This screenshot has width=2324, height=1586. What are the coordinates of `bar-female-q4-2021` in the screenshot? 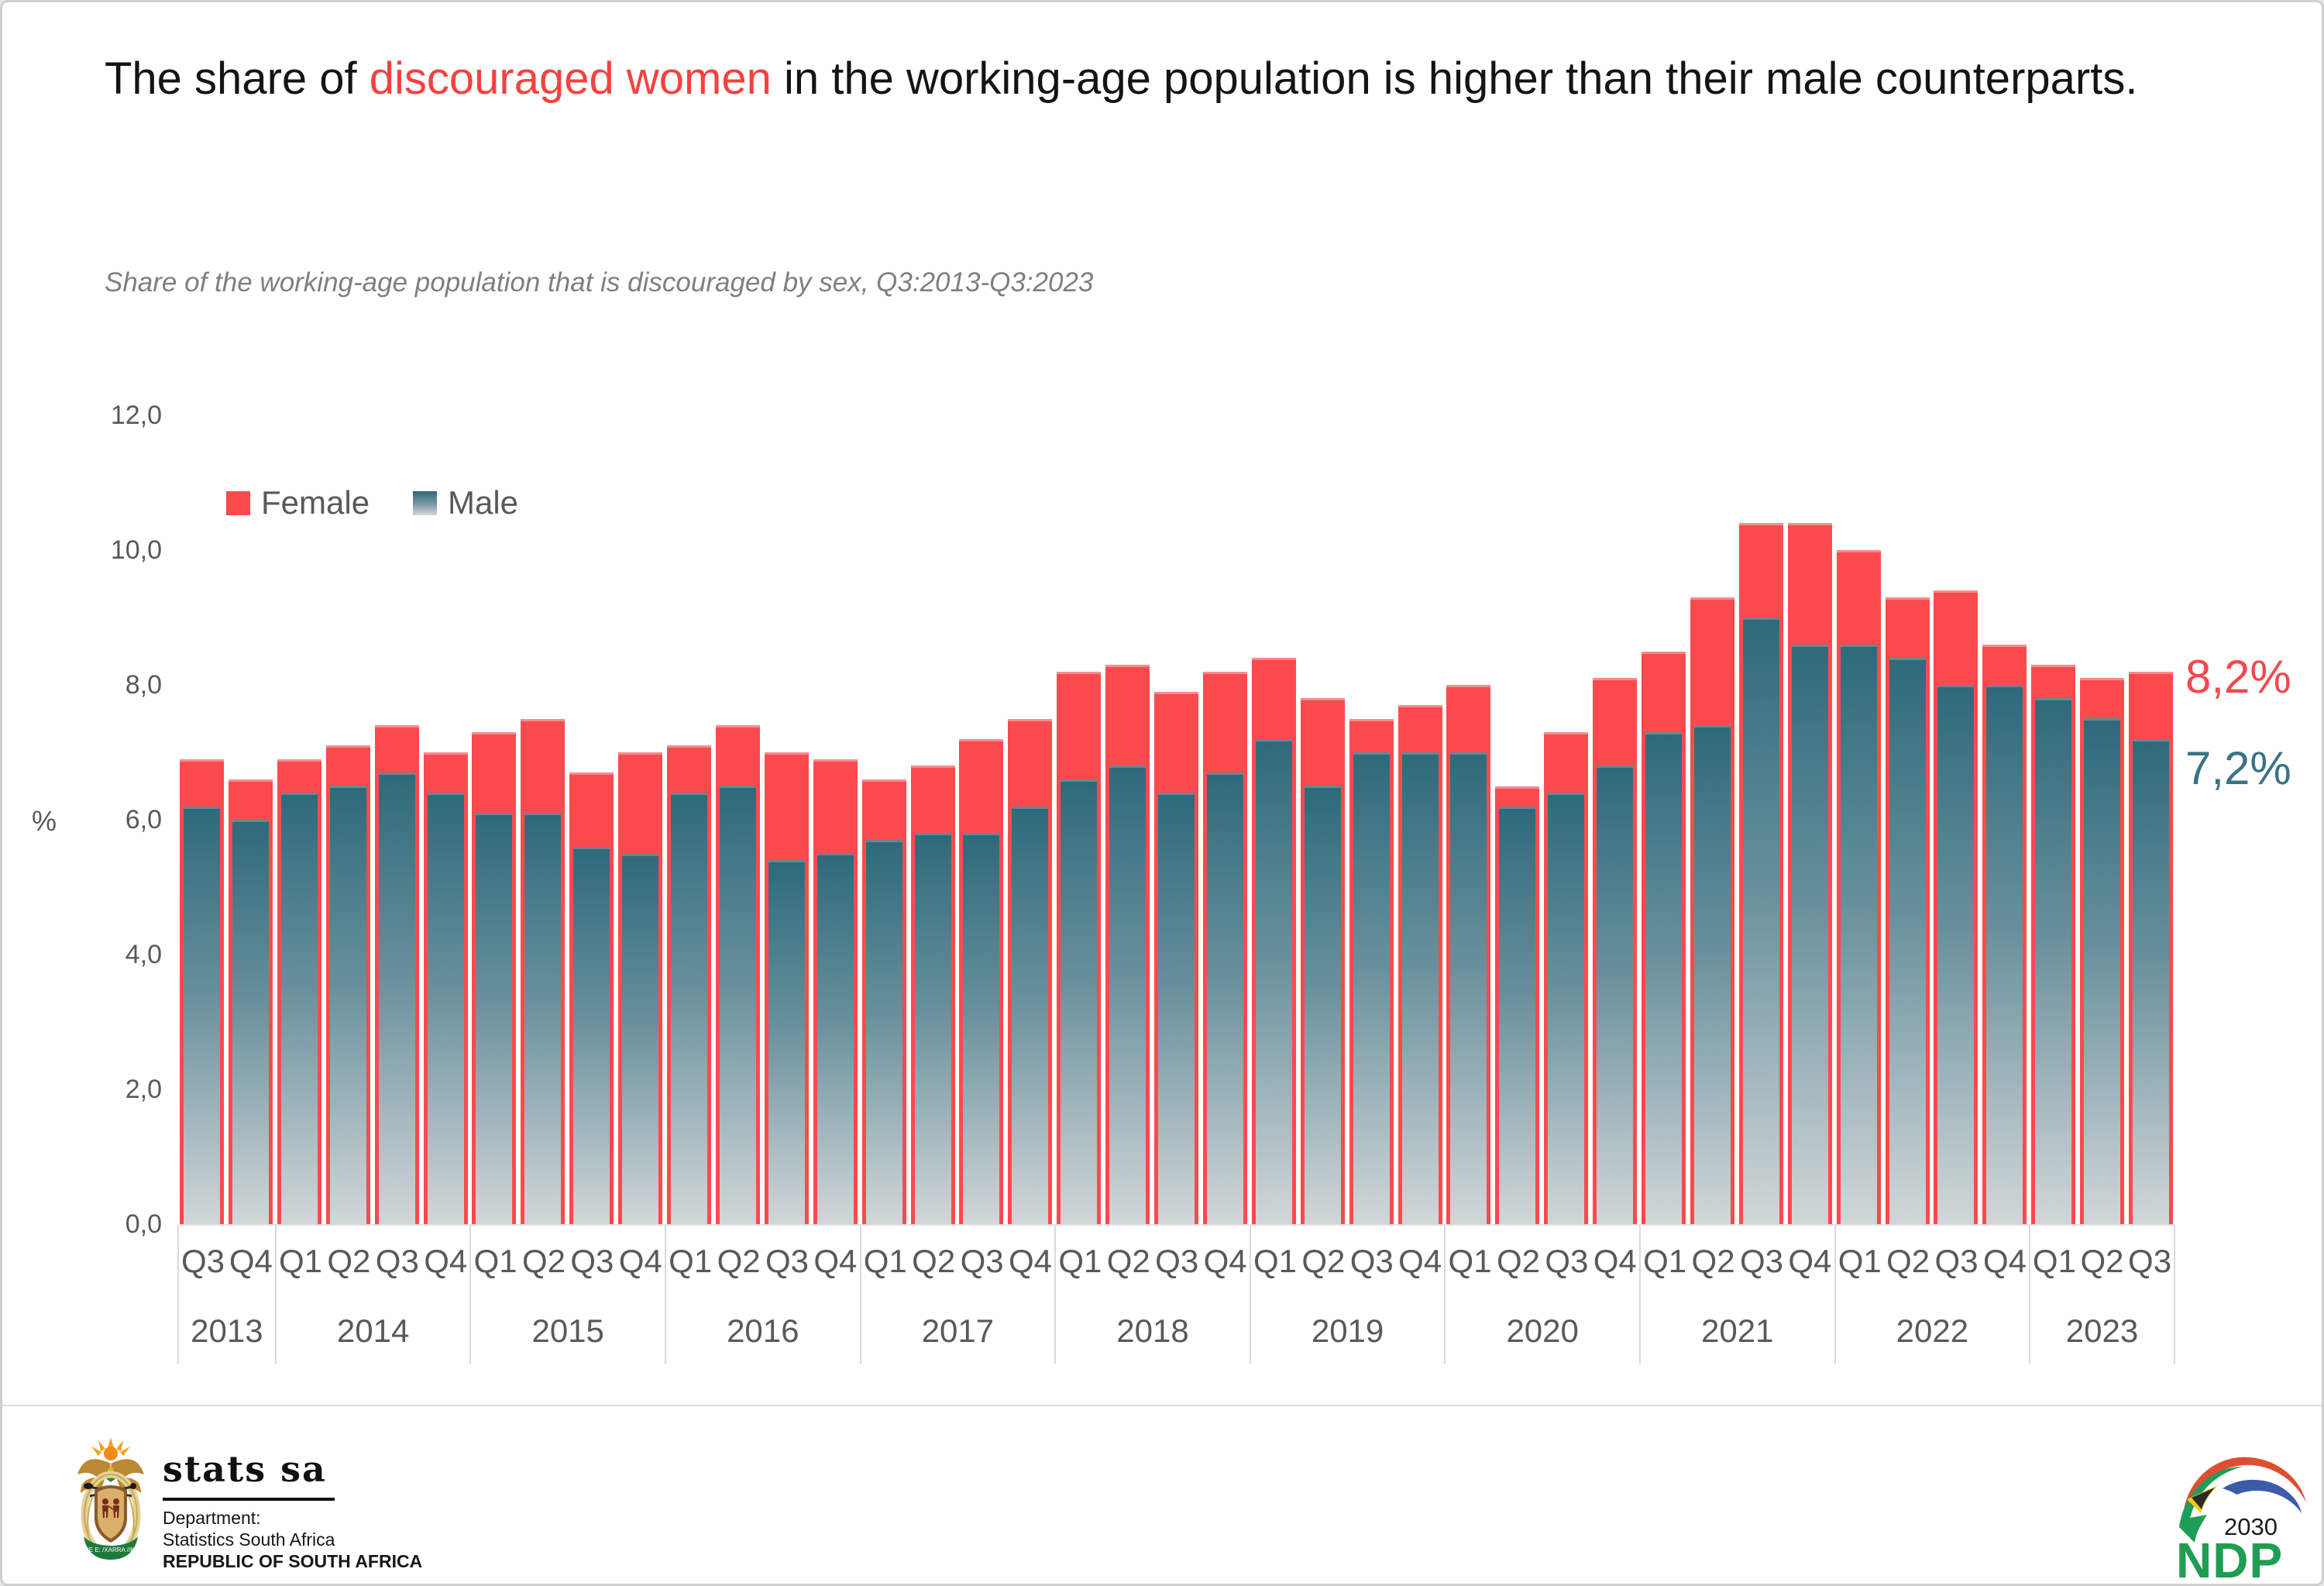 It's located at (1809, 874).